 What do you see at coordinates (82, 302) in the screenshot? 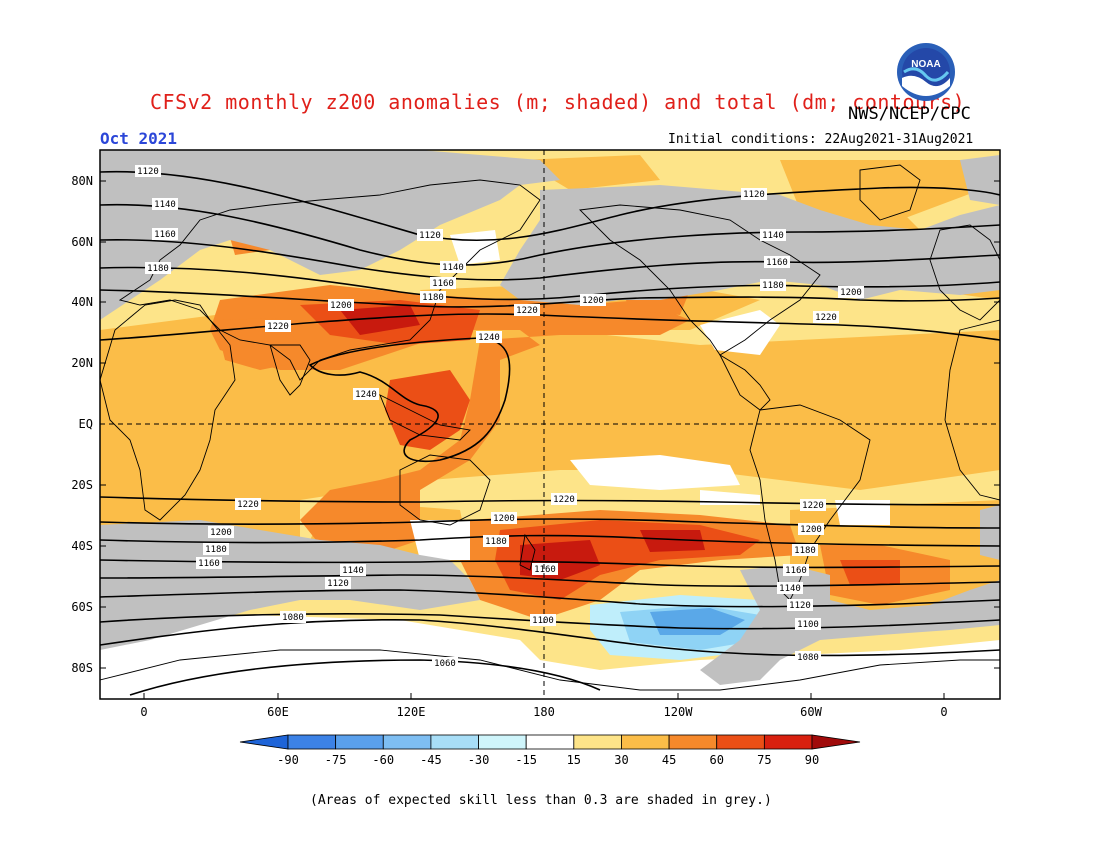
I see `svg-text: 40N` at bounding box center [82, 302].